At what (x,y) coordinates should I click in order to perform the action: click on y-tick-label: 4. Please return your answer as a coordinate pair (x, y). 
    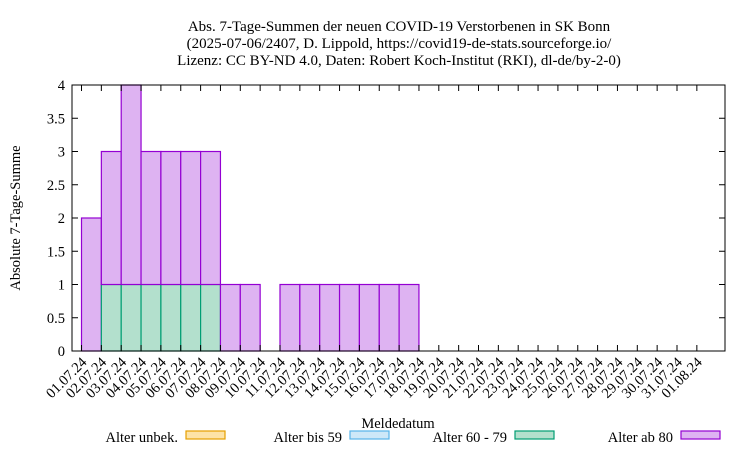
    Looking at the image, I should click on (62, 86).